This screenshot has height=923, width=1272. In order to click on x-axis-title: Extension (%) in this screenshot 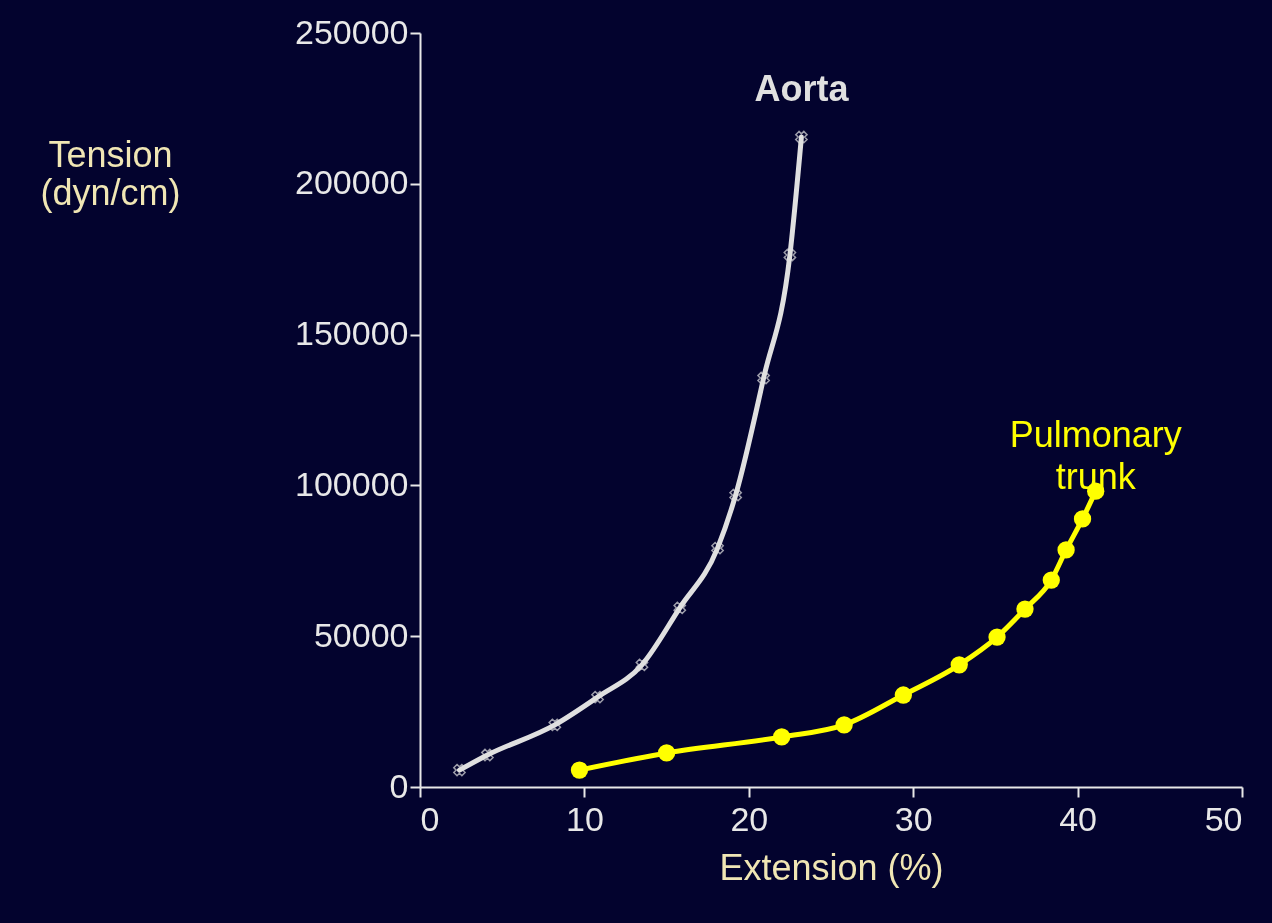, I will do `click(831, 867)`.